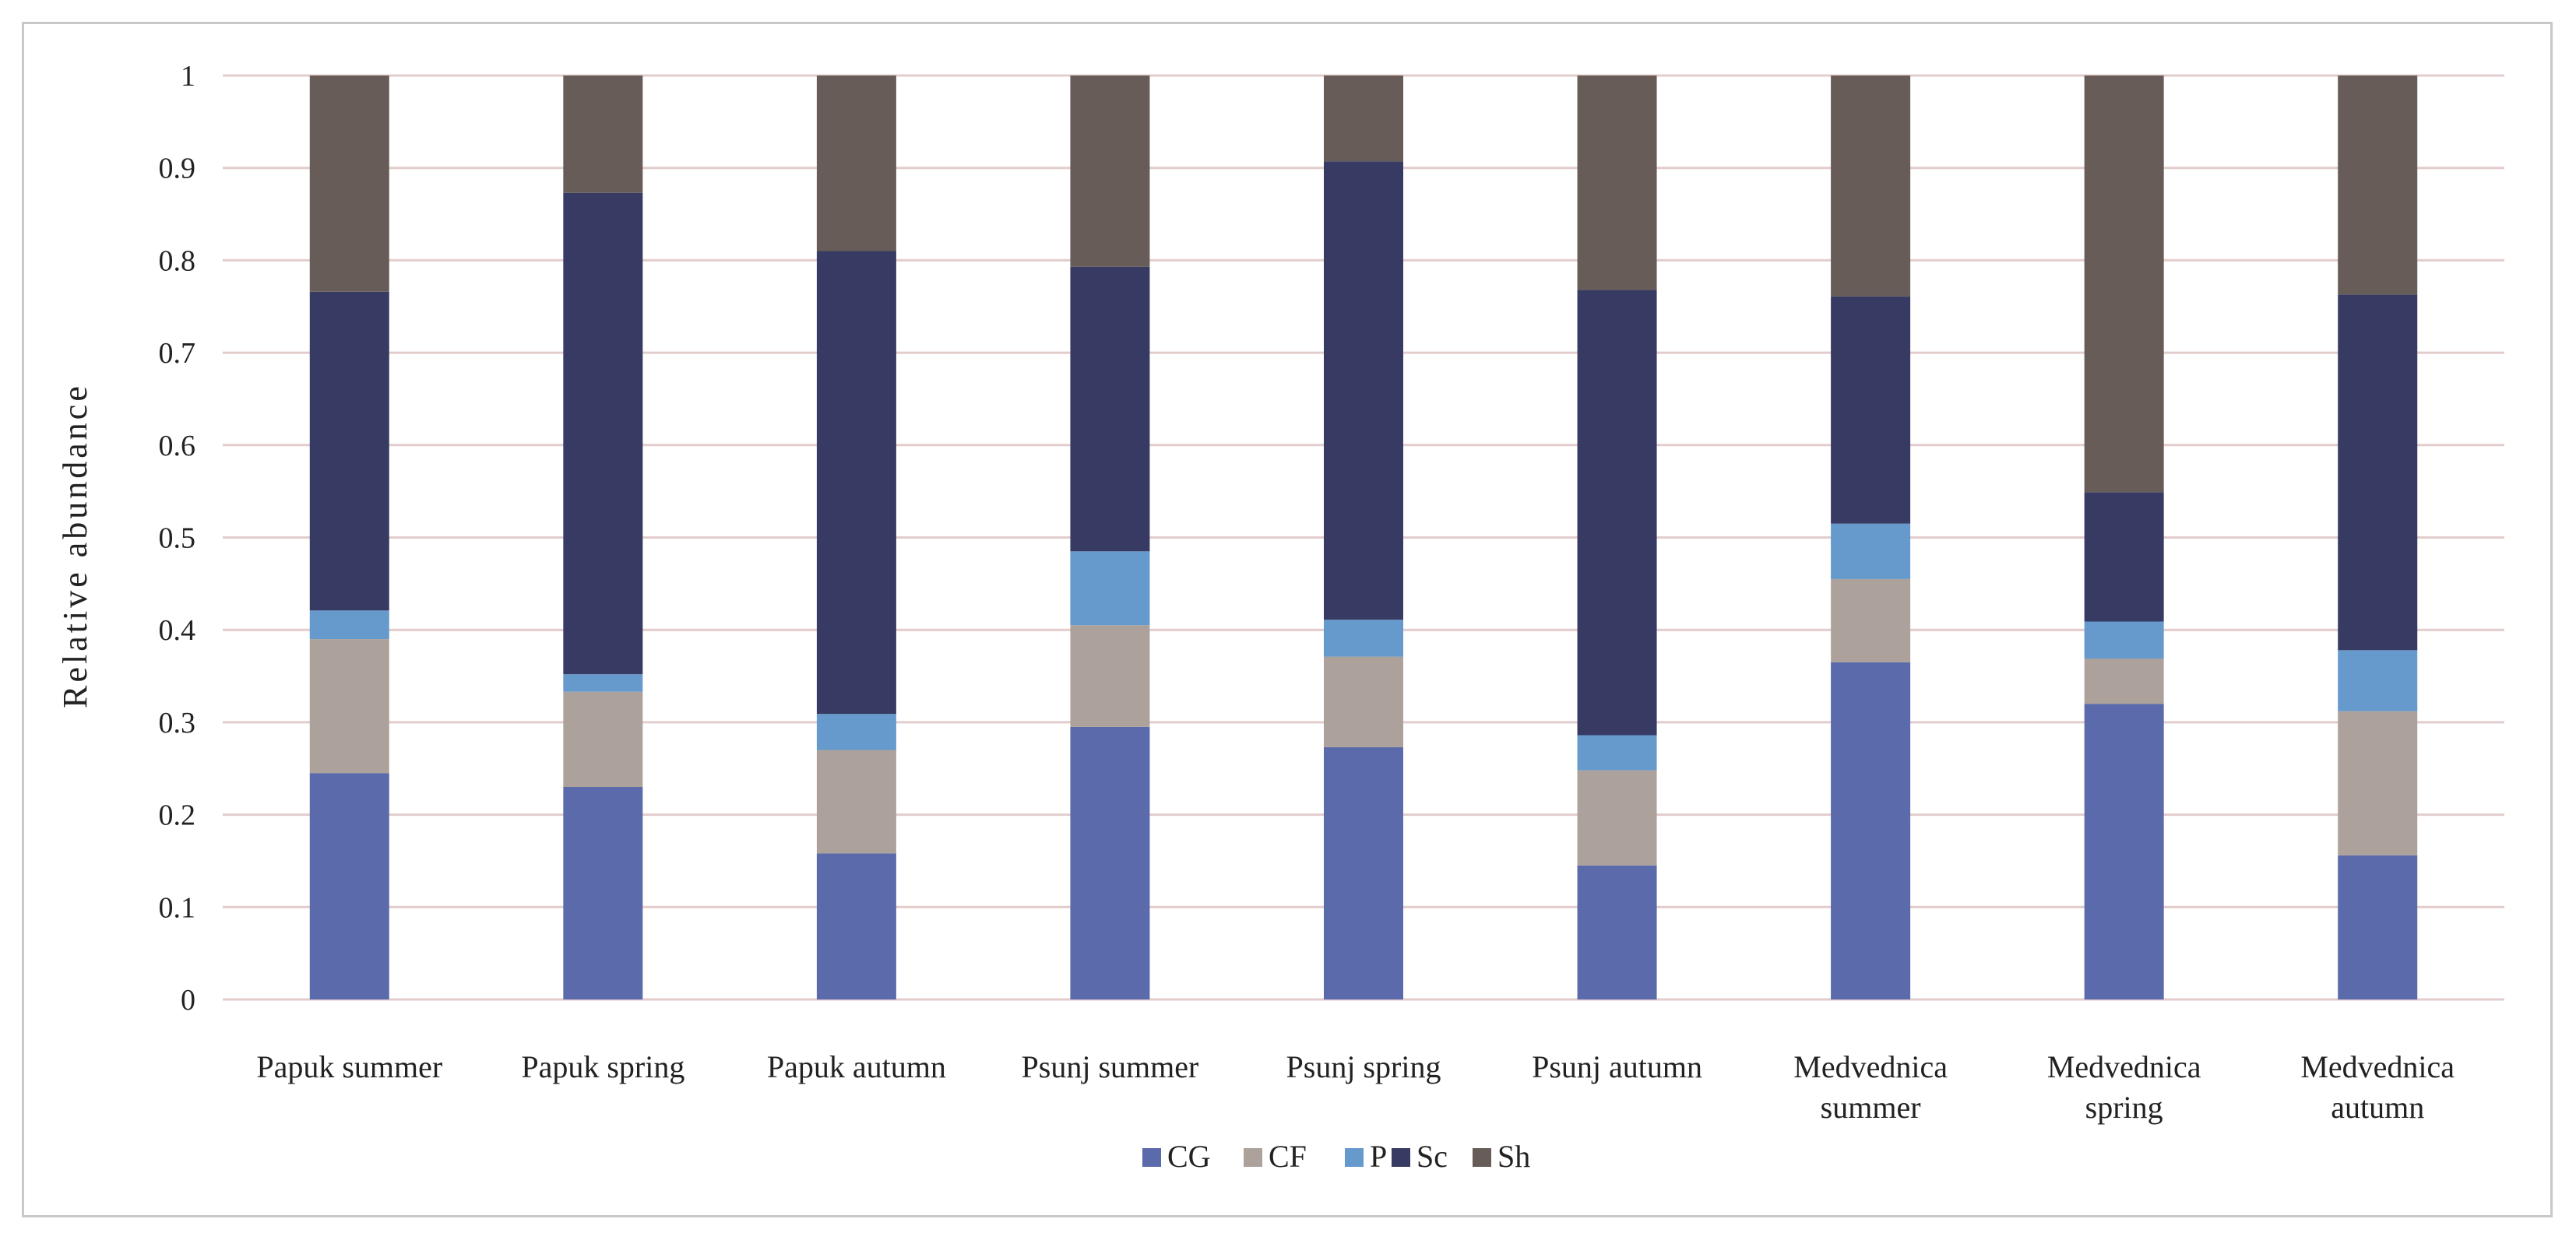 This screenshot has width=2576, height=1240. What do you see at coordinates (177, 723) in the screenshot?
I see `y-tick-label: 0.3` at bounding box center [177, 723].